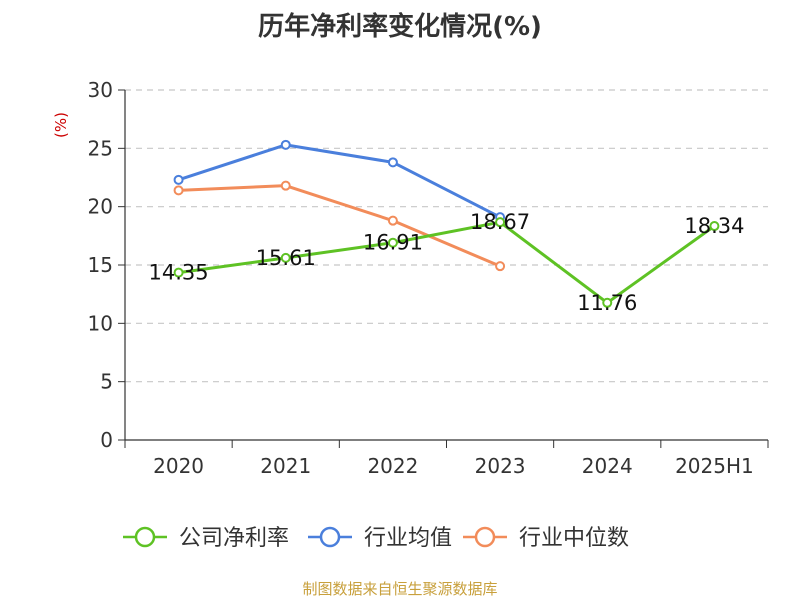  I want to click on legend-item-2: 行业中位数, so click(546, 538).